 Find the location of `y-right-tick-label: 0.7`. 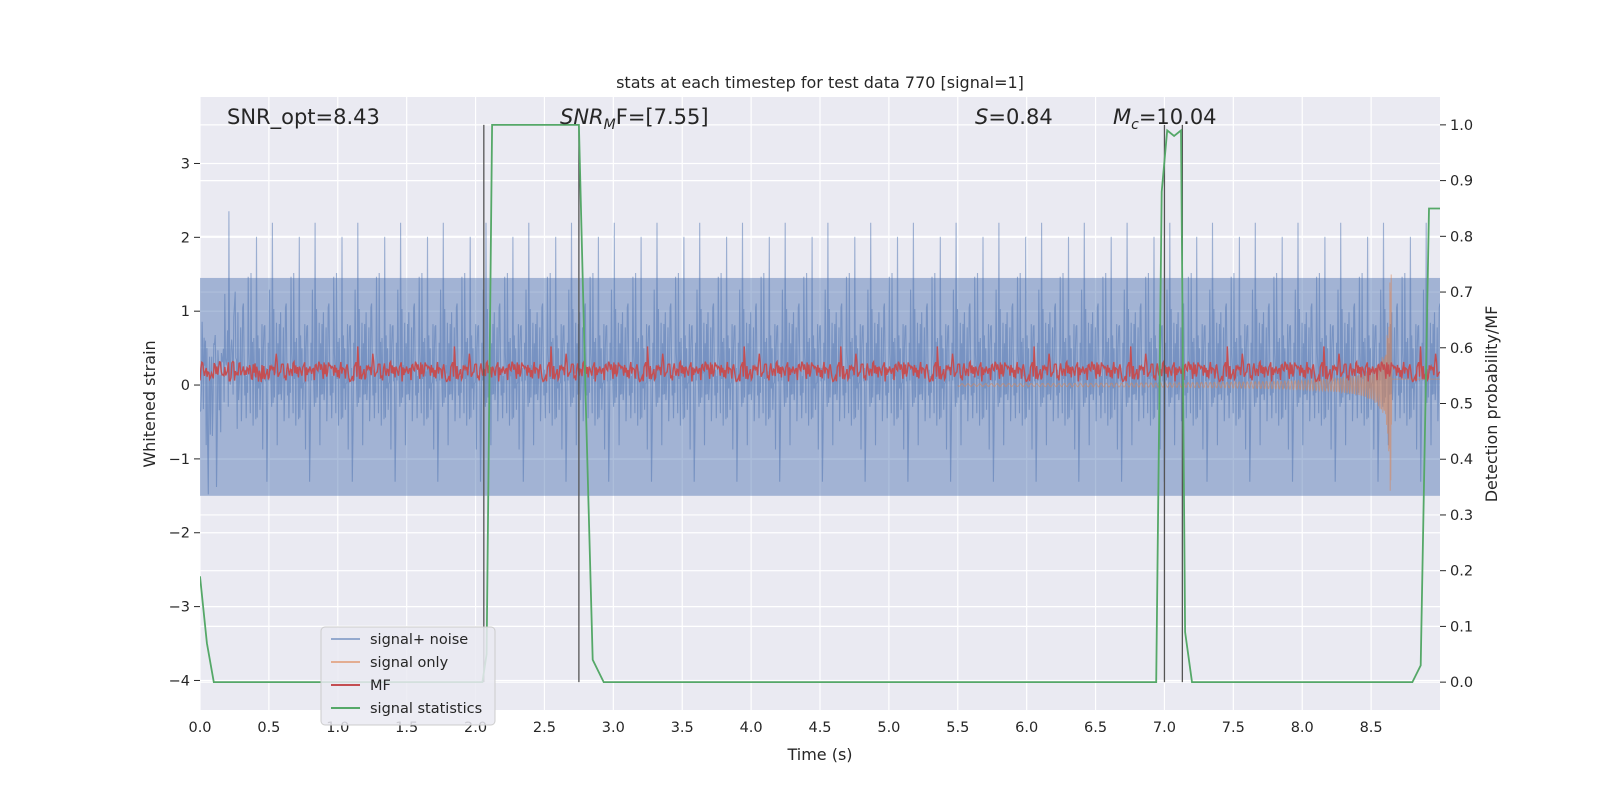

y-right-tick-label: 0.7 is located at coordinates (1461, 293).